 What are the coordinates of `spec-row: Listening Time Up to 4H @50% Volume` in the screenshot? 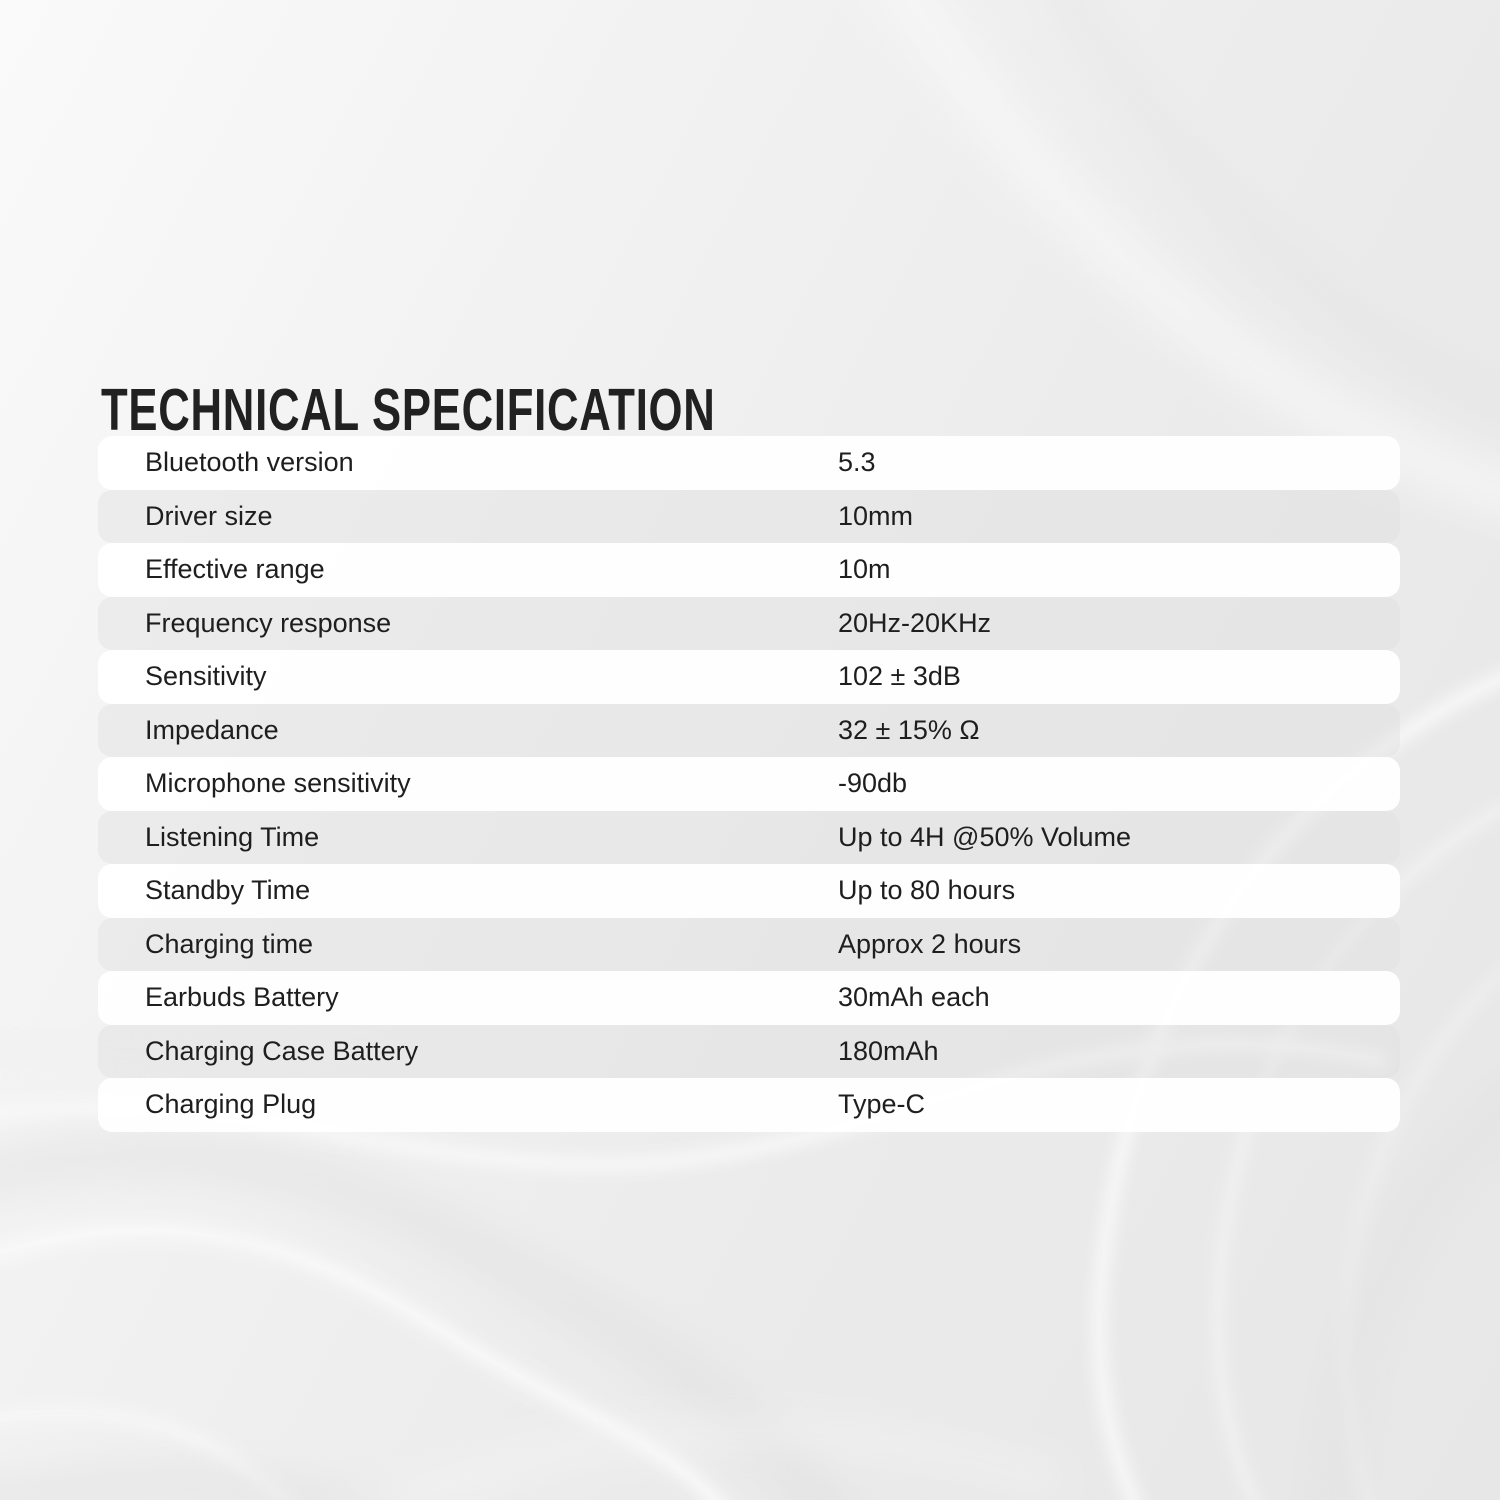 It's located at (749, 837).